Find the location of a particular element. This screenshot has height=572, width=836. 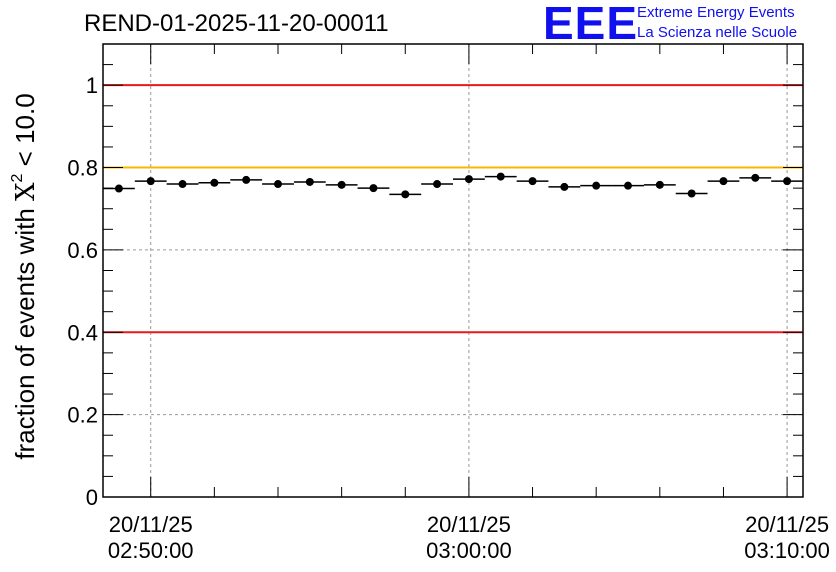

chart-title: REND-01-2025-11-20-00011 is located at coordinates (236, 23).